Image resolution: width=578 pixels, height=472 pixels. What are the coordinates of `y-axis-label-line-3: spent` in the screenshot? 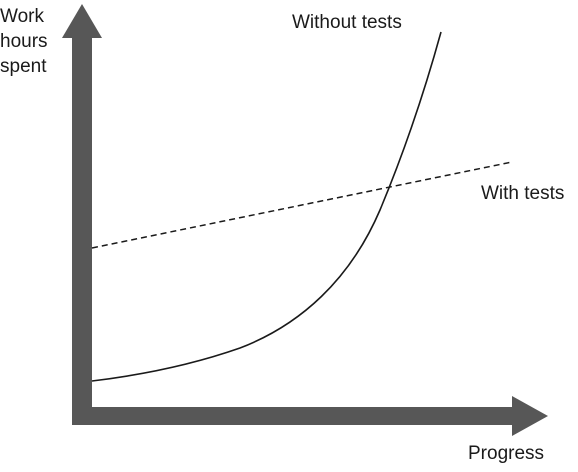 It's located at (23, 66).